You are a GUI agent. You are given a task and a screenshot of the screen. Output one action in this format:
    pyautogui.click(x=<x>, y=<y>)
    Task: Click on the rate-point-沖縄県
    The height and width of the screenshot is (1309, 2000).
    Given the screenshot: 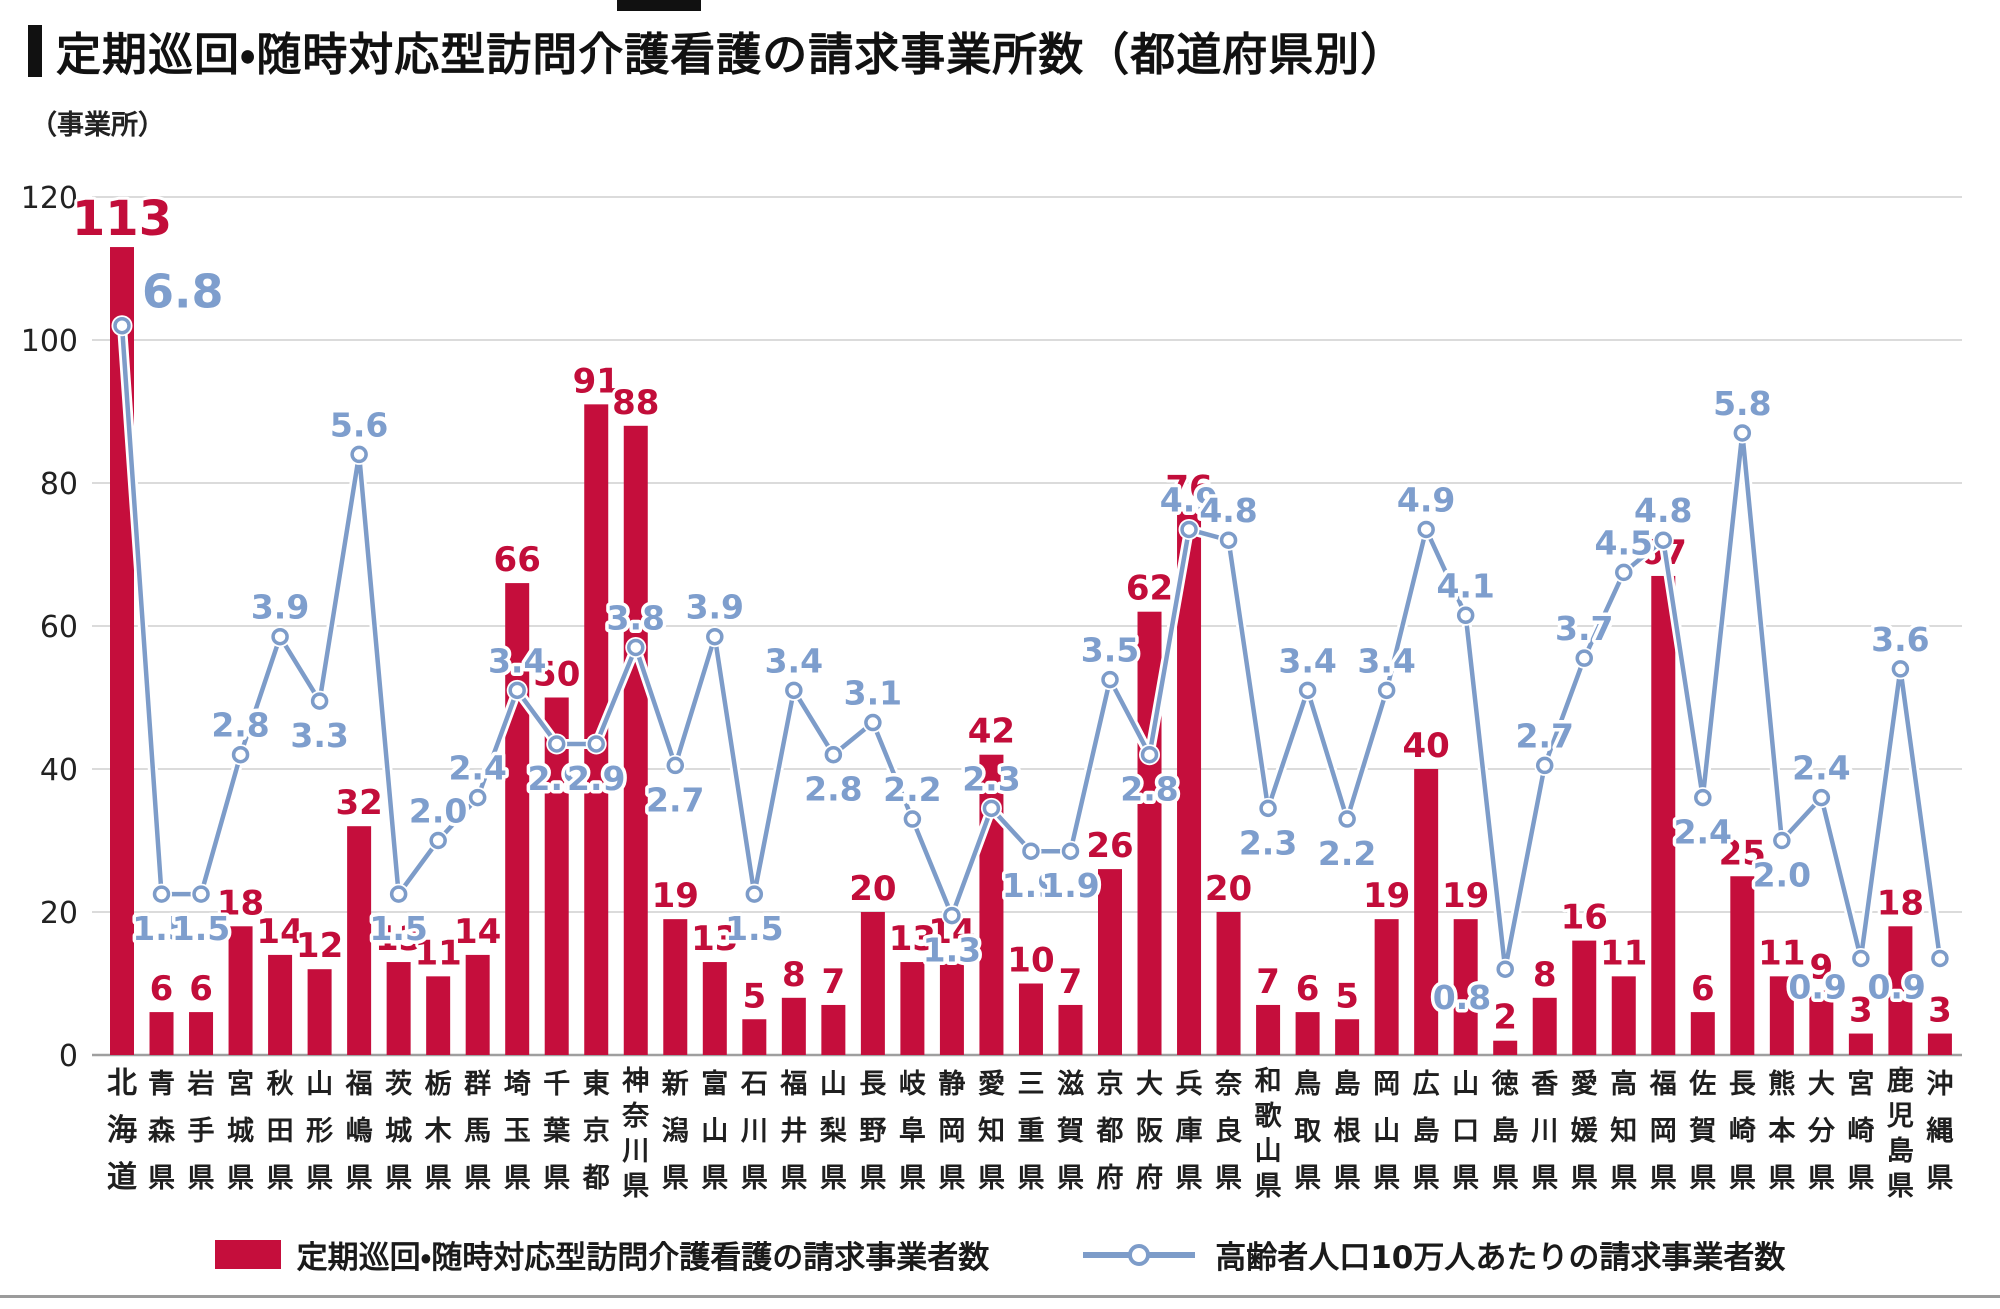 What is the action you would take?
    pyautogui.click(x=1940, y=958)
    